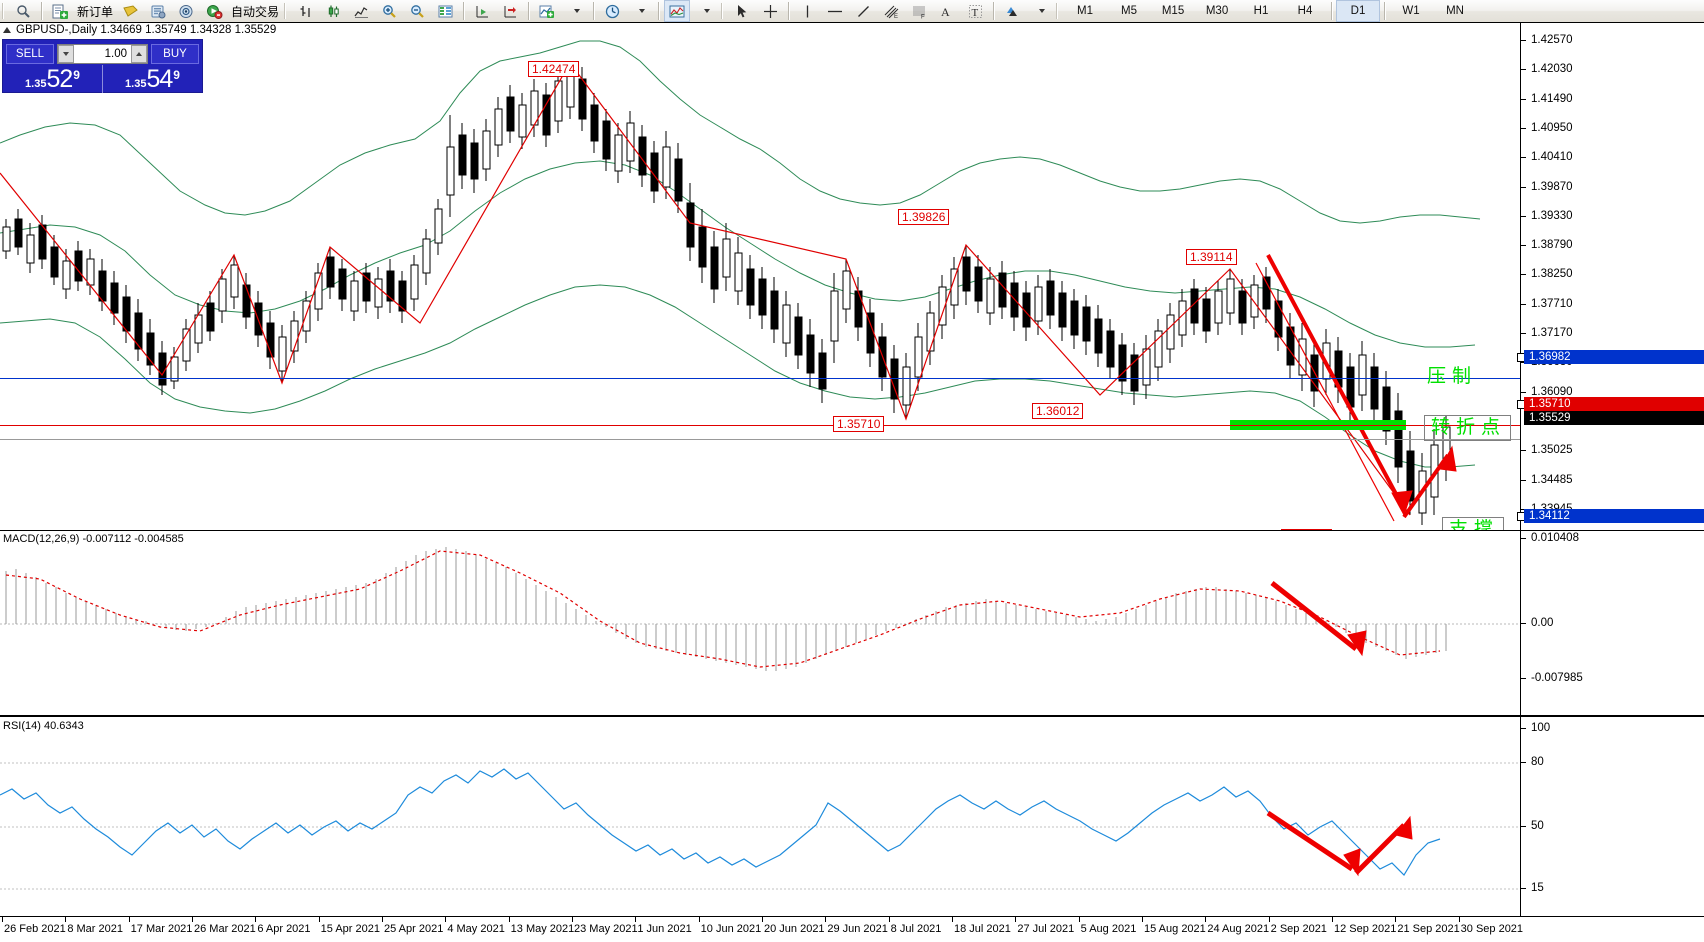  I want to click on price-tick-label-10: 1.37170, so click(1552, 333).